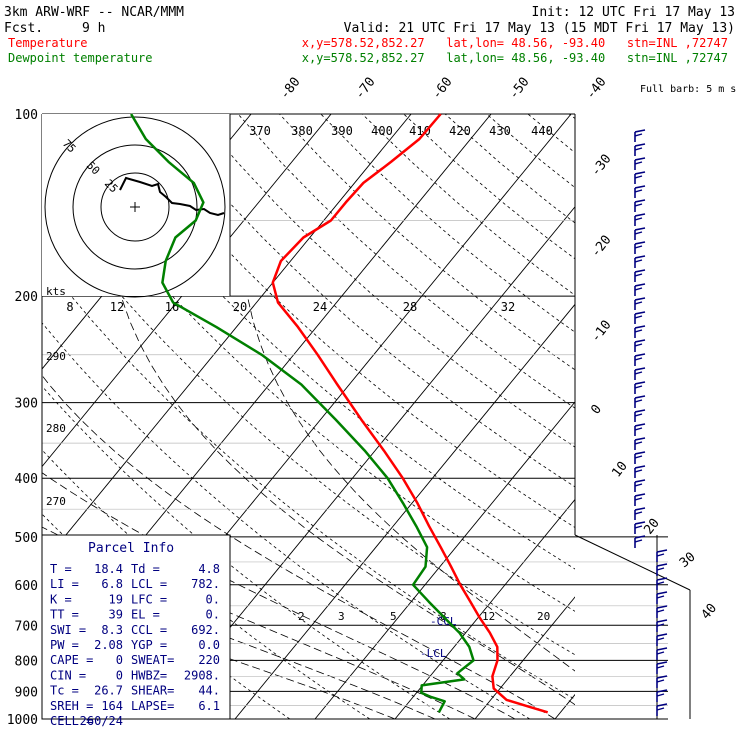 Image resolution: width=740 pixels, height=740 pixels. What do you see at coordinates (393, 616) in the screenshot?
I see `mixing-ratio-label: 5` at bounding box center [393, 616].